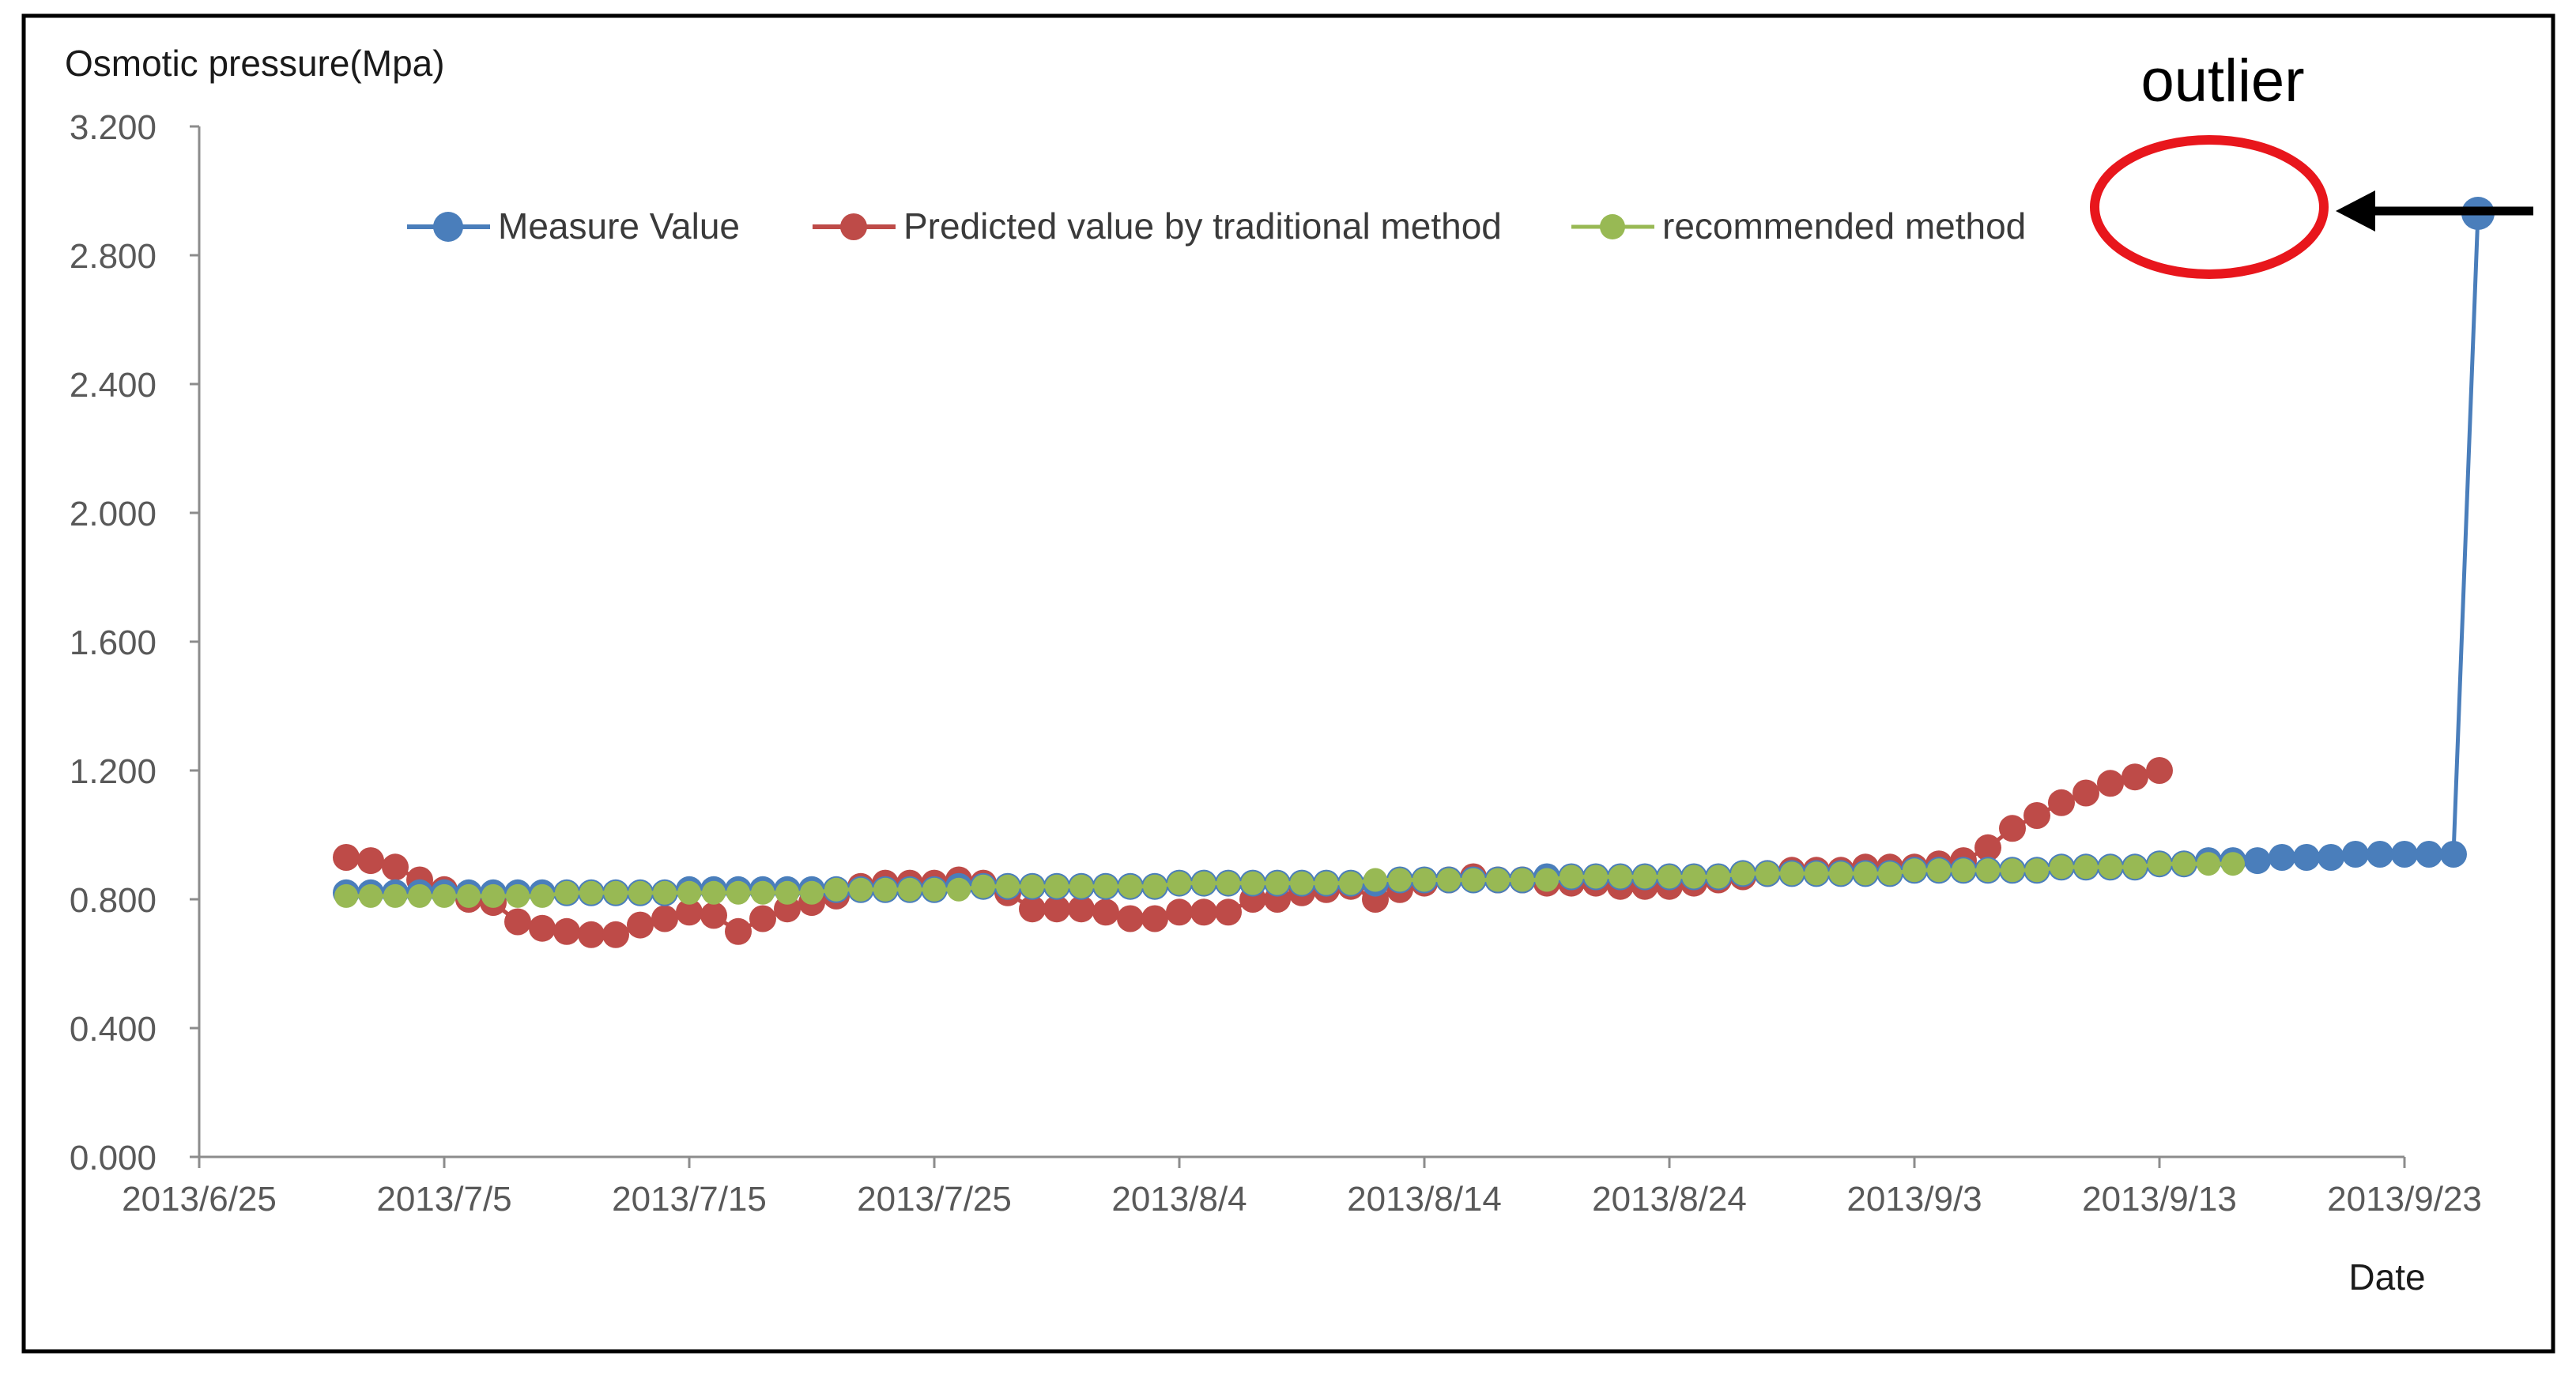  What do you see at coordinates (1179, 1199) in the screenshot?
I see `x-tick-label: 2013/8/4` at bounding box center [1179, 1199].